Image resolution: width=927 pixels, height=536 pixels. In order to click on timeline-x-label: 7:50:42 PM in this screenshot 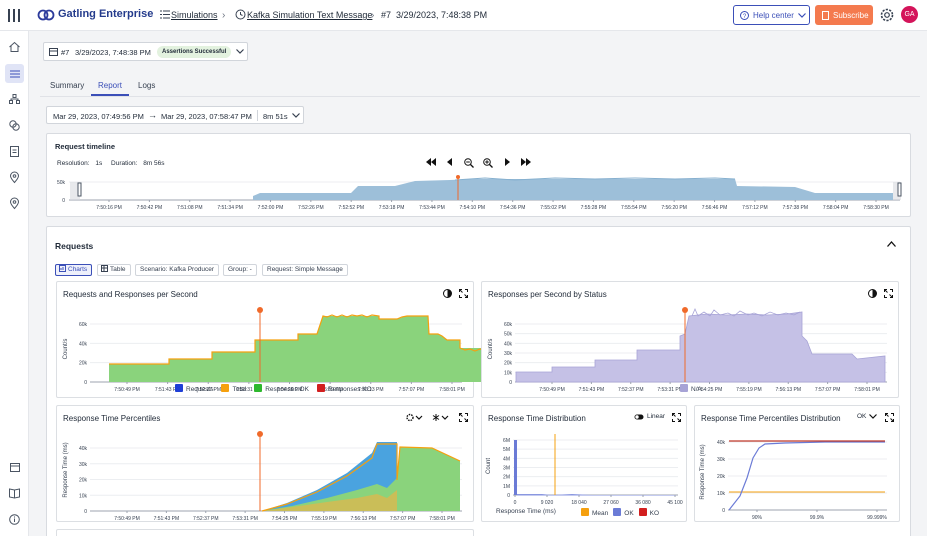, I will do `click(150, 208)`.